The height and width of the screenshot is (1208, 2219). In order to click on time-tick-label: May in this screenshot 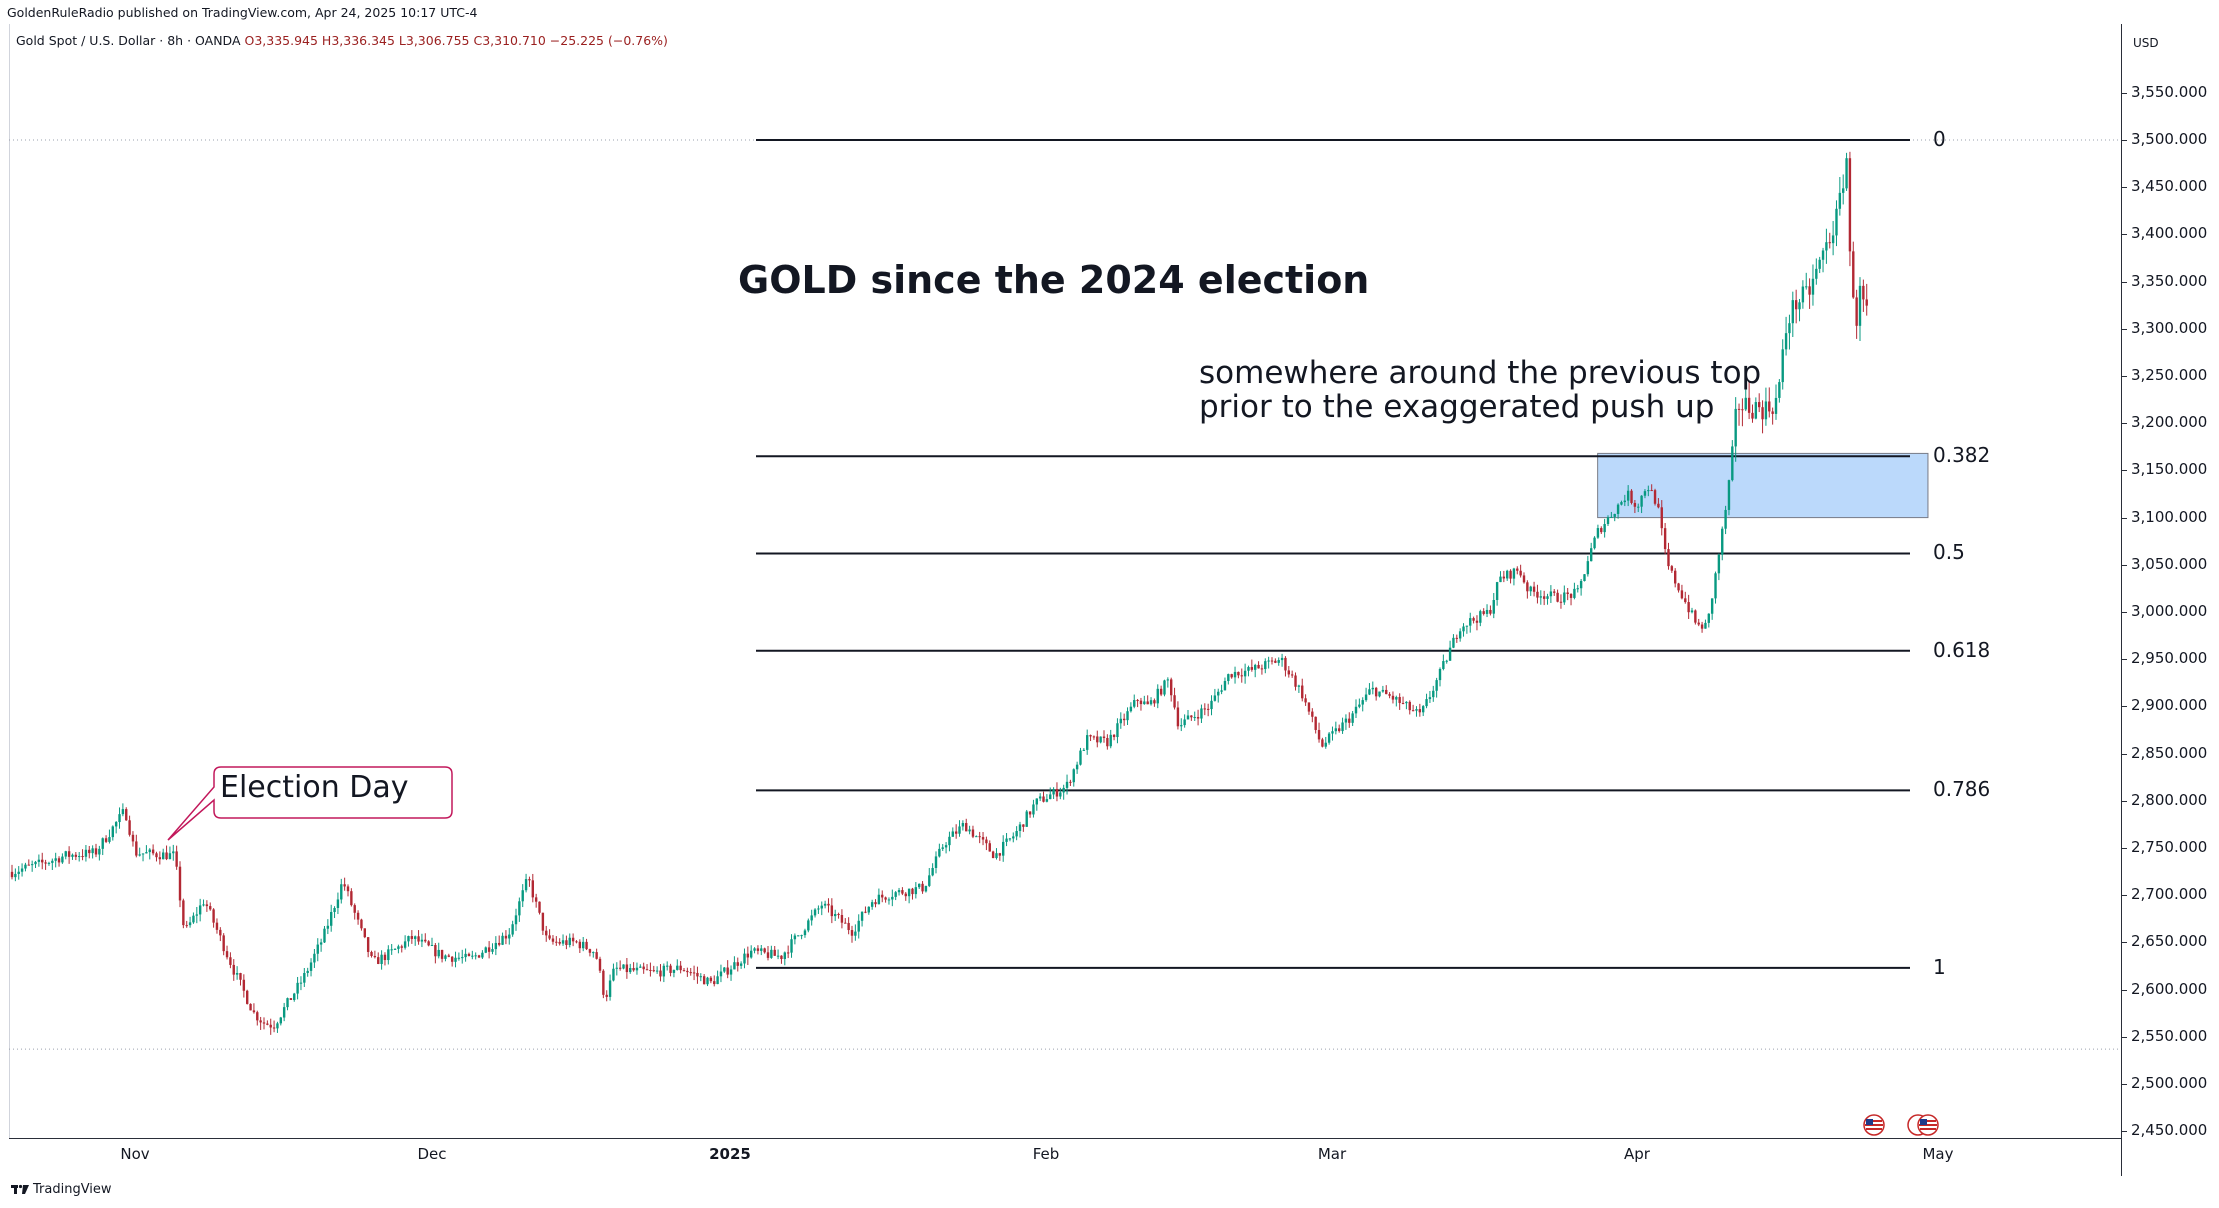, I will do `click(1938, 1154)`.